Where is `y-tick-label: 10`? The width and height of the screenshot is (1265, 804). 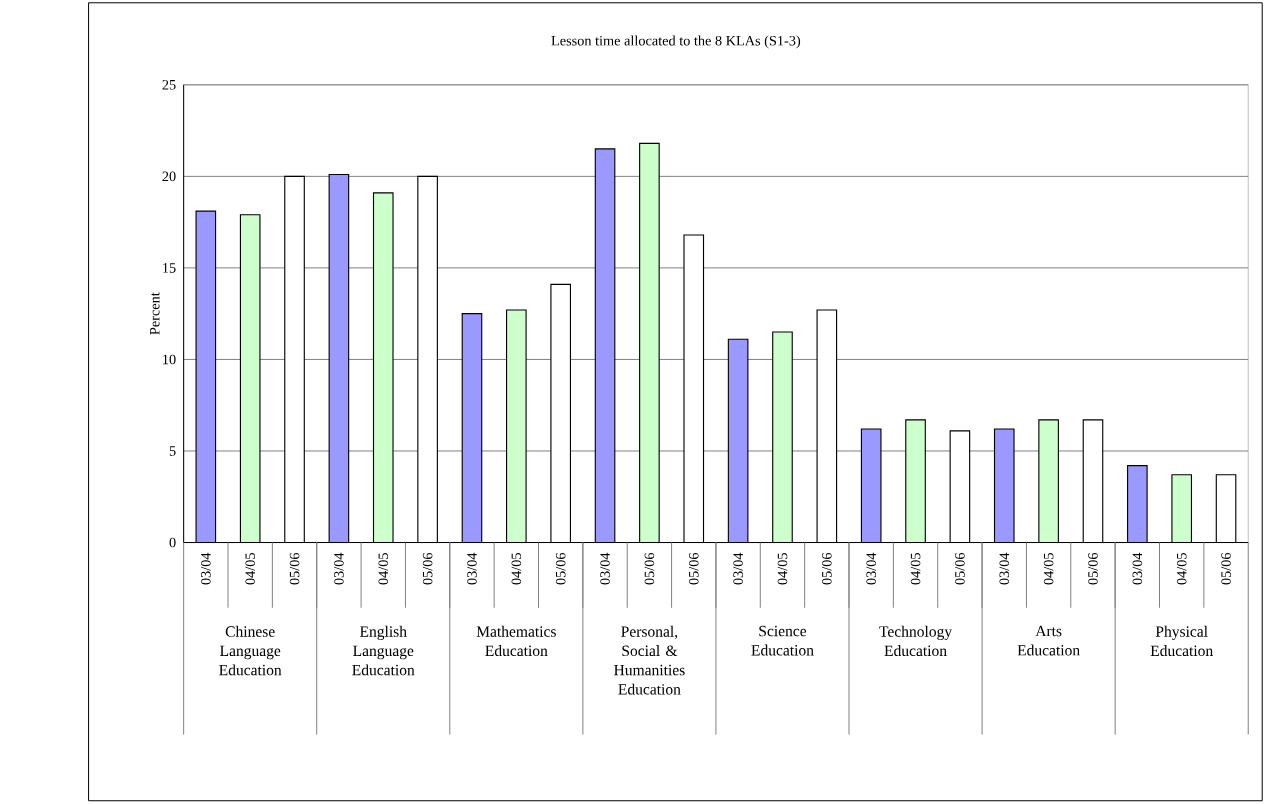 y-tick-label: 10 is located at coordinates (169, 359).